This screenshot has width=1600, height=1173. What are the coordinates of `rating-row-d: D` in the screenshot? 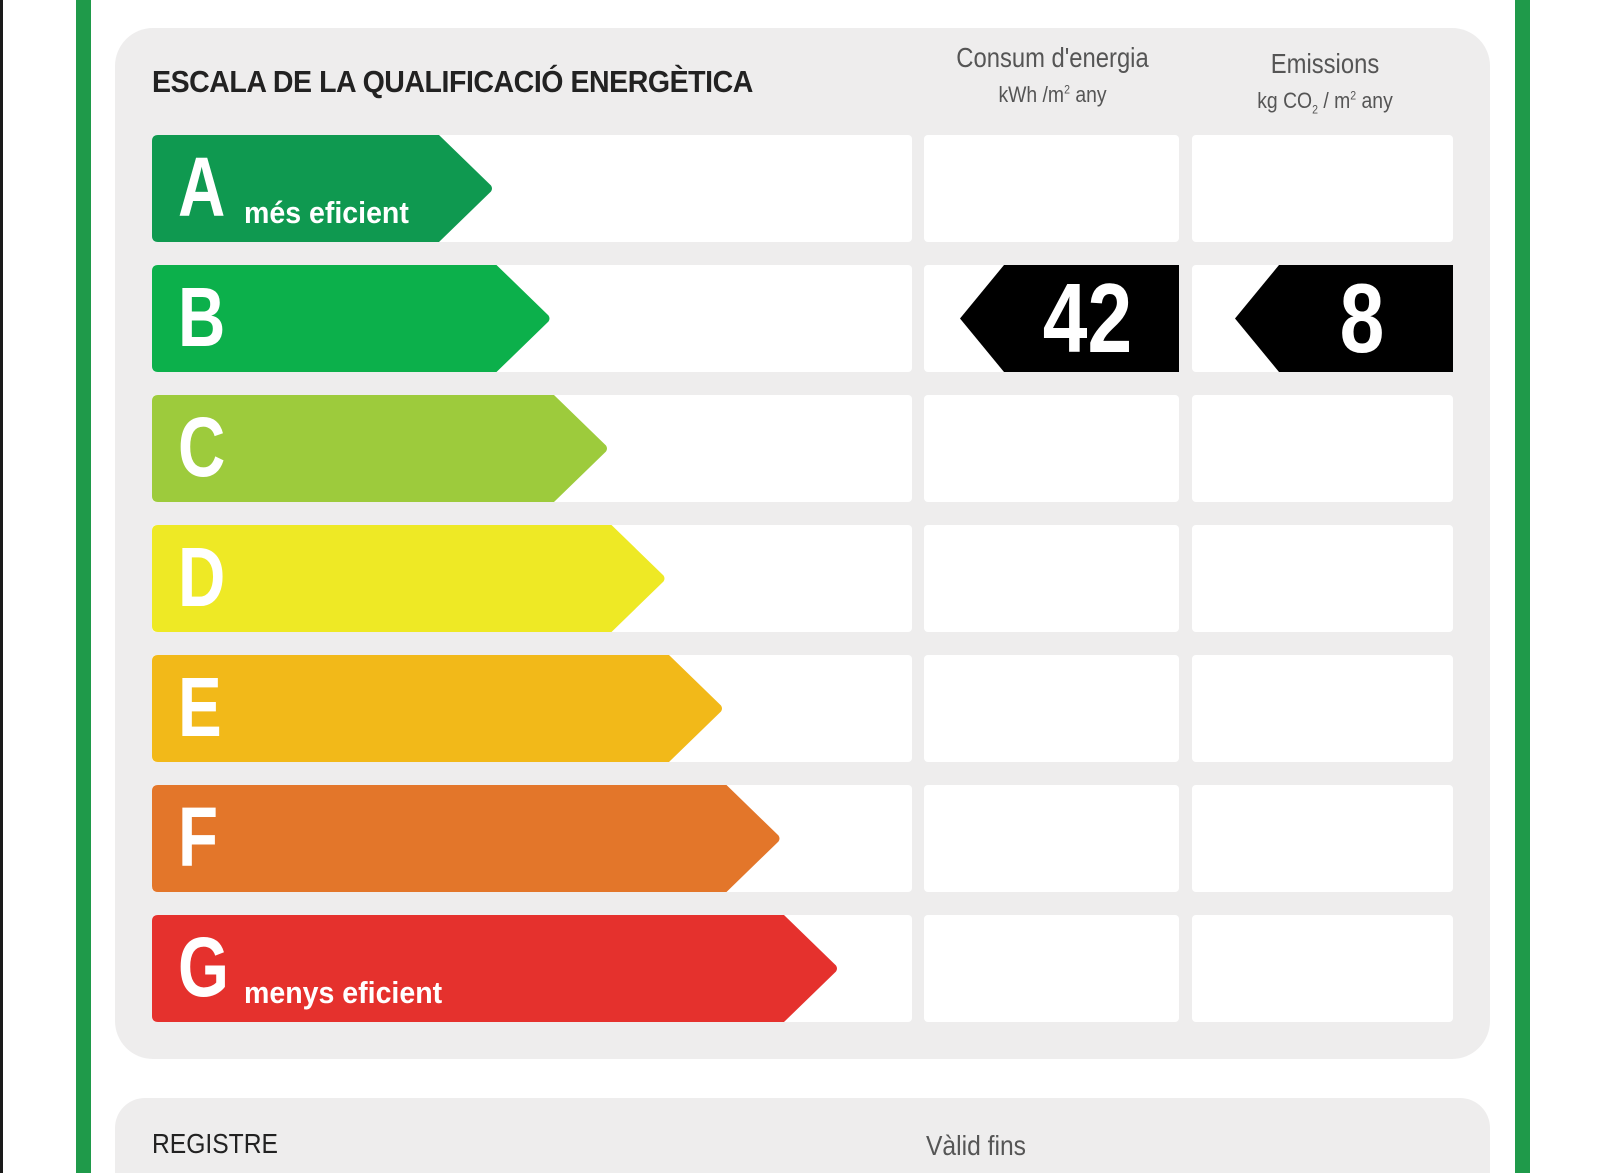 It's located at (800, 578).